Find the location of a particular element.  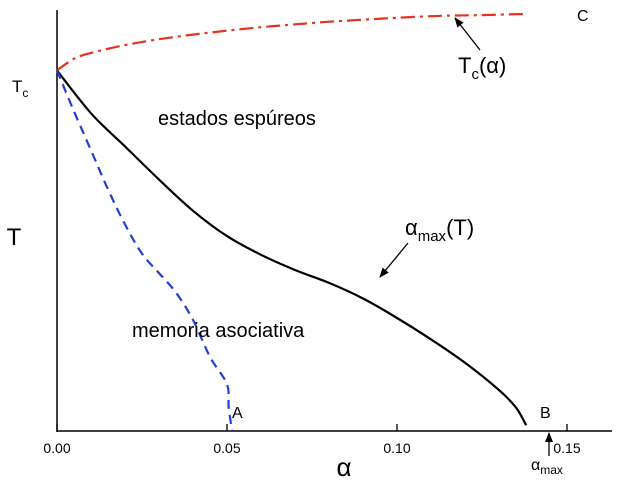

region-lower-label: memoria asociativa is located at coordinates (218, 331).